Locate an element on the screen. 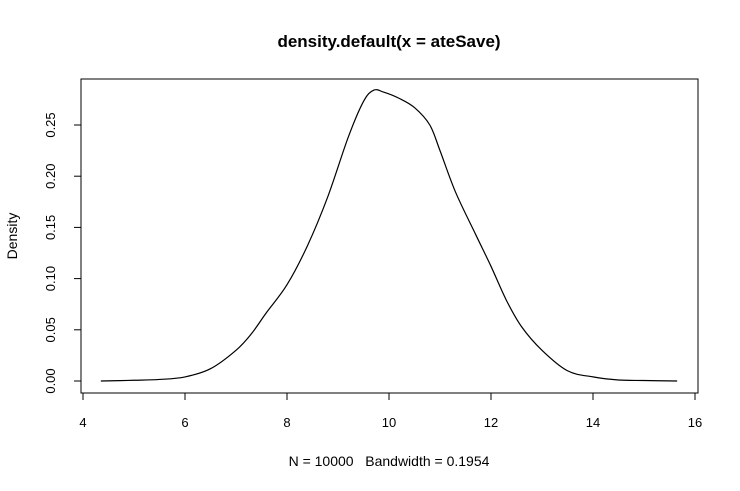  x-tick-label: 8 is located at coordinates (286, 422).